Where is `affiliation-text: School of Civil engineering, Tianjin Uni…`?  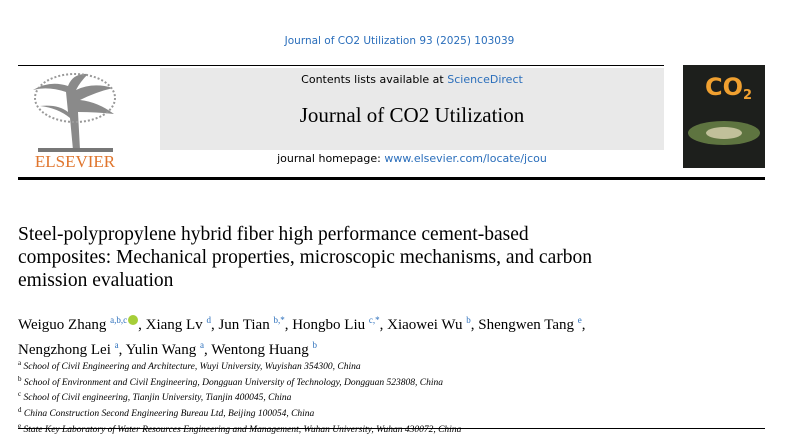 affiliation-text: School of Civil engineering, Tianjin Uni… is located at coordinates (157, 398).